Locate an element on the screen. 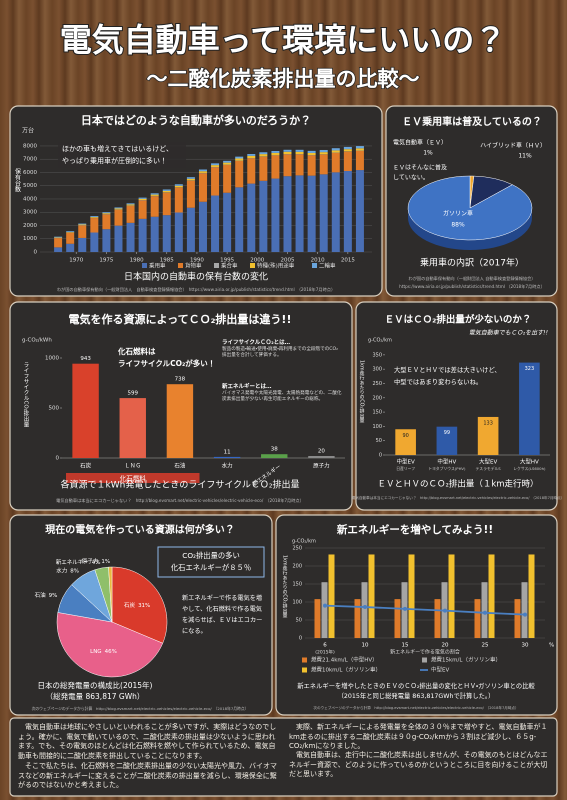 Image resolution: width=567 pixels, height=800 pixels. legend-label: 燃費15km/L（ガソリン車） is located at coordinates (466, 660).